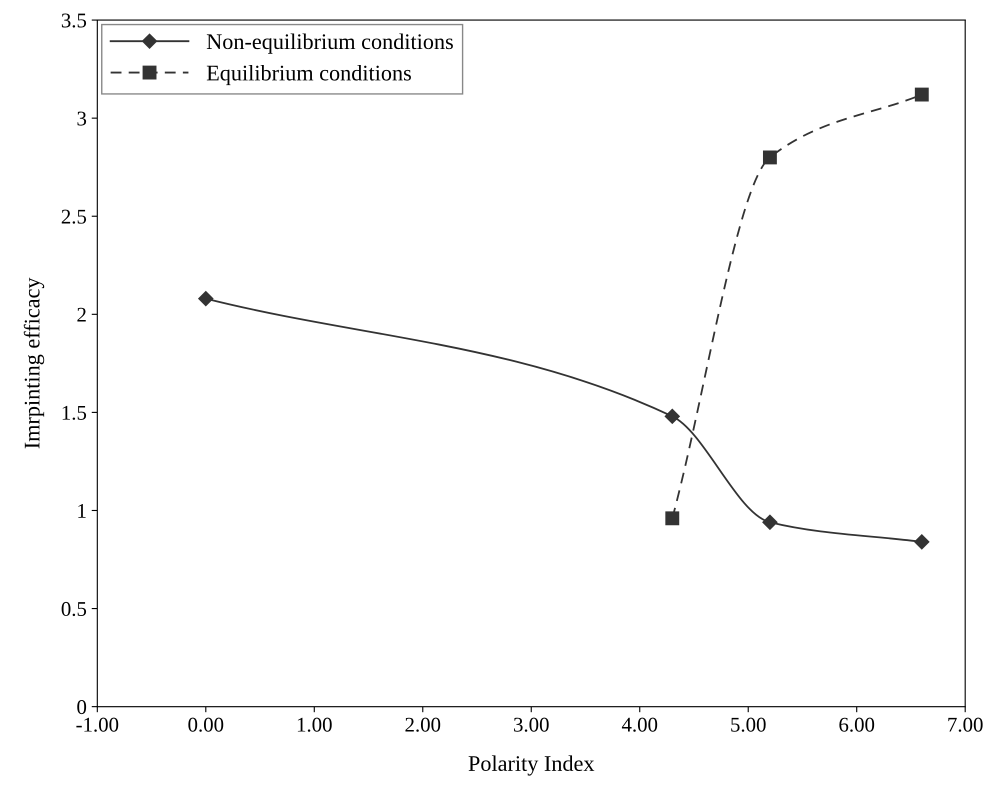 The width and height of the screenshot is (993, 803). I want to click on y-tick-label: 0.5, so click(74, 609).